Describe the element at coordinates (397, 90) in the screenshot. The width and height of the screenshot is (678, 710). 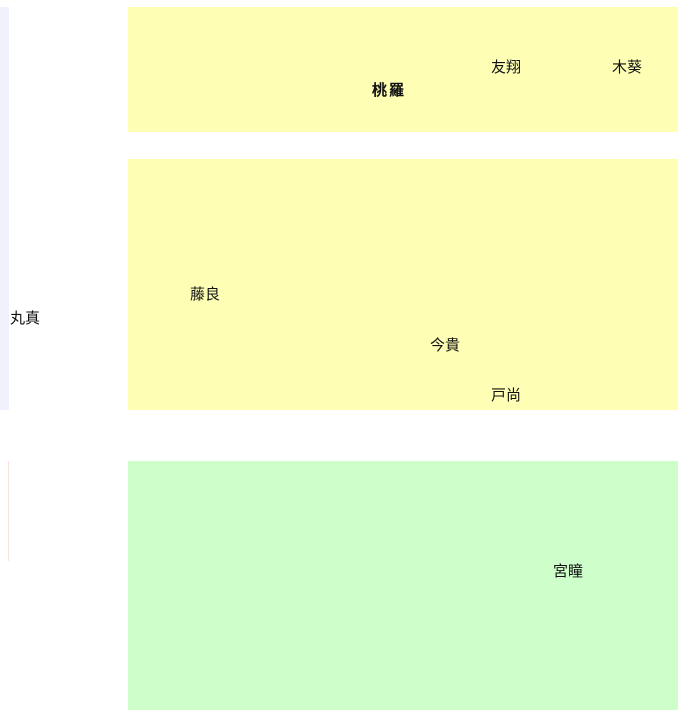
I see `overlap-text: 羅` at that location.